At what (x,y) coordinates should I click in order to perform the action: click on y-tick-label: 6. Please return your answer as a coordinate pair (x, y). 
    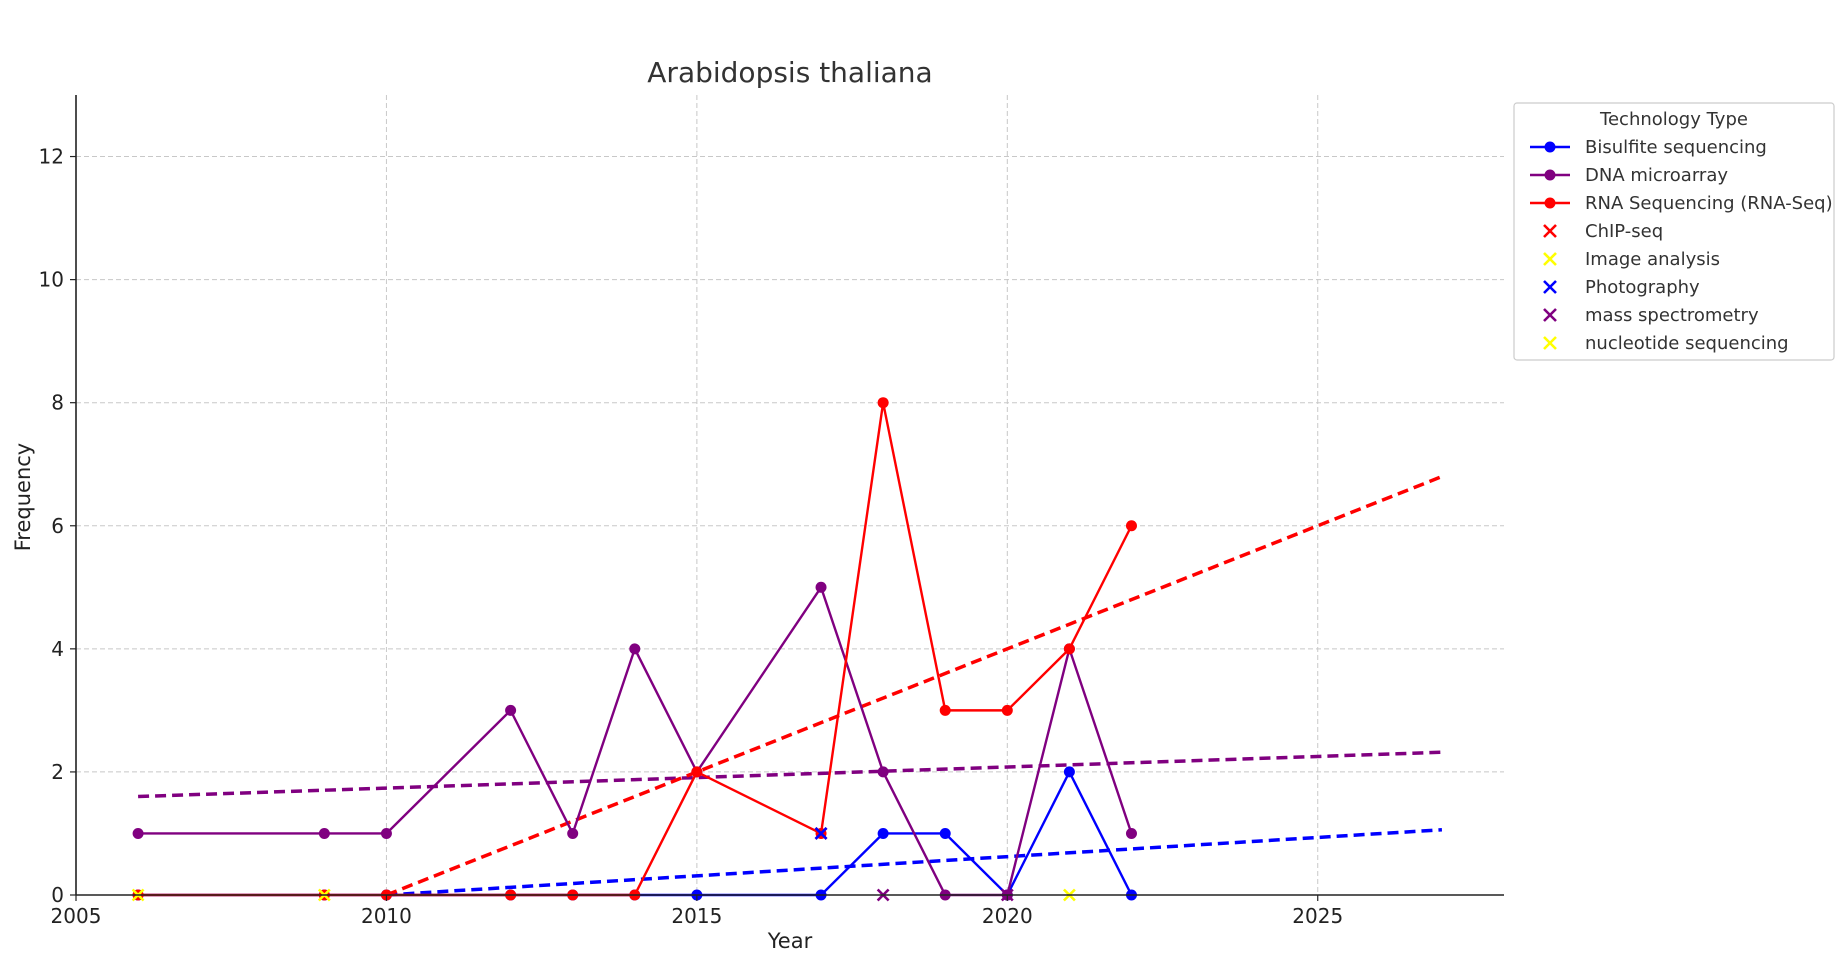
    Looking at the image, I should click on (57, 526).